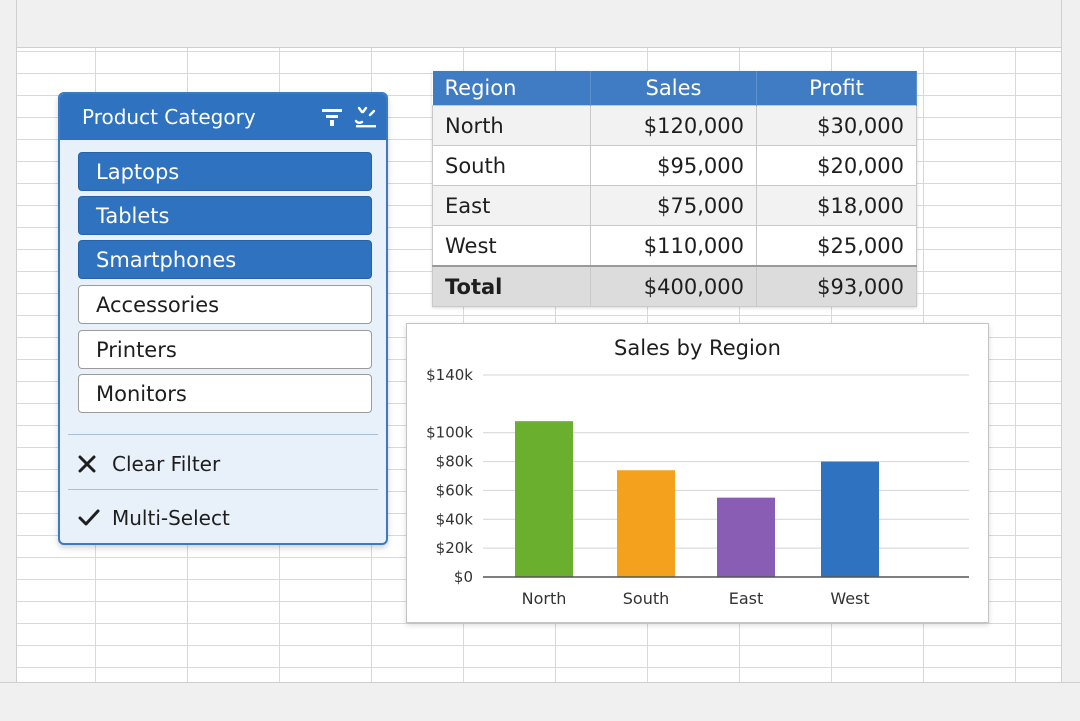 This screenshot has height=721, width=1080. I want to click on table-row: South $95,000 $20,000, so click(674, 165).